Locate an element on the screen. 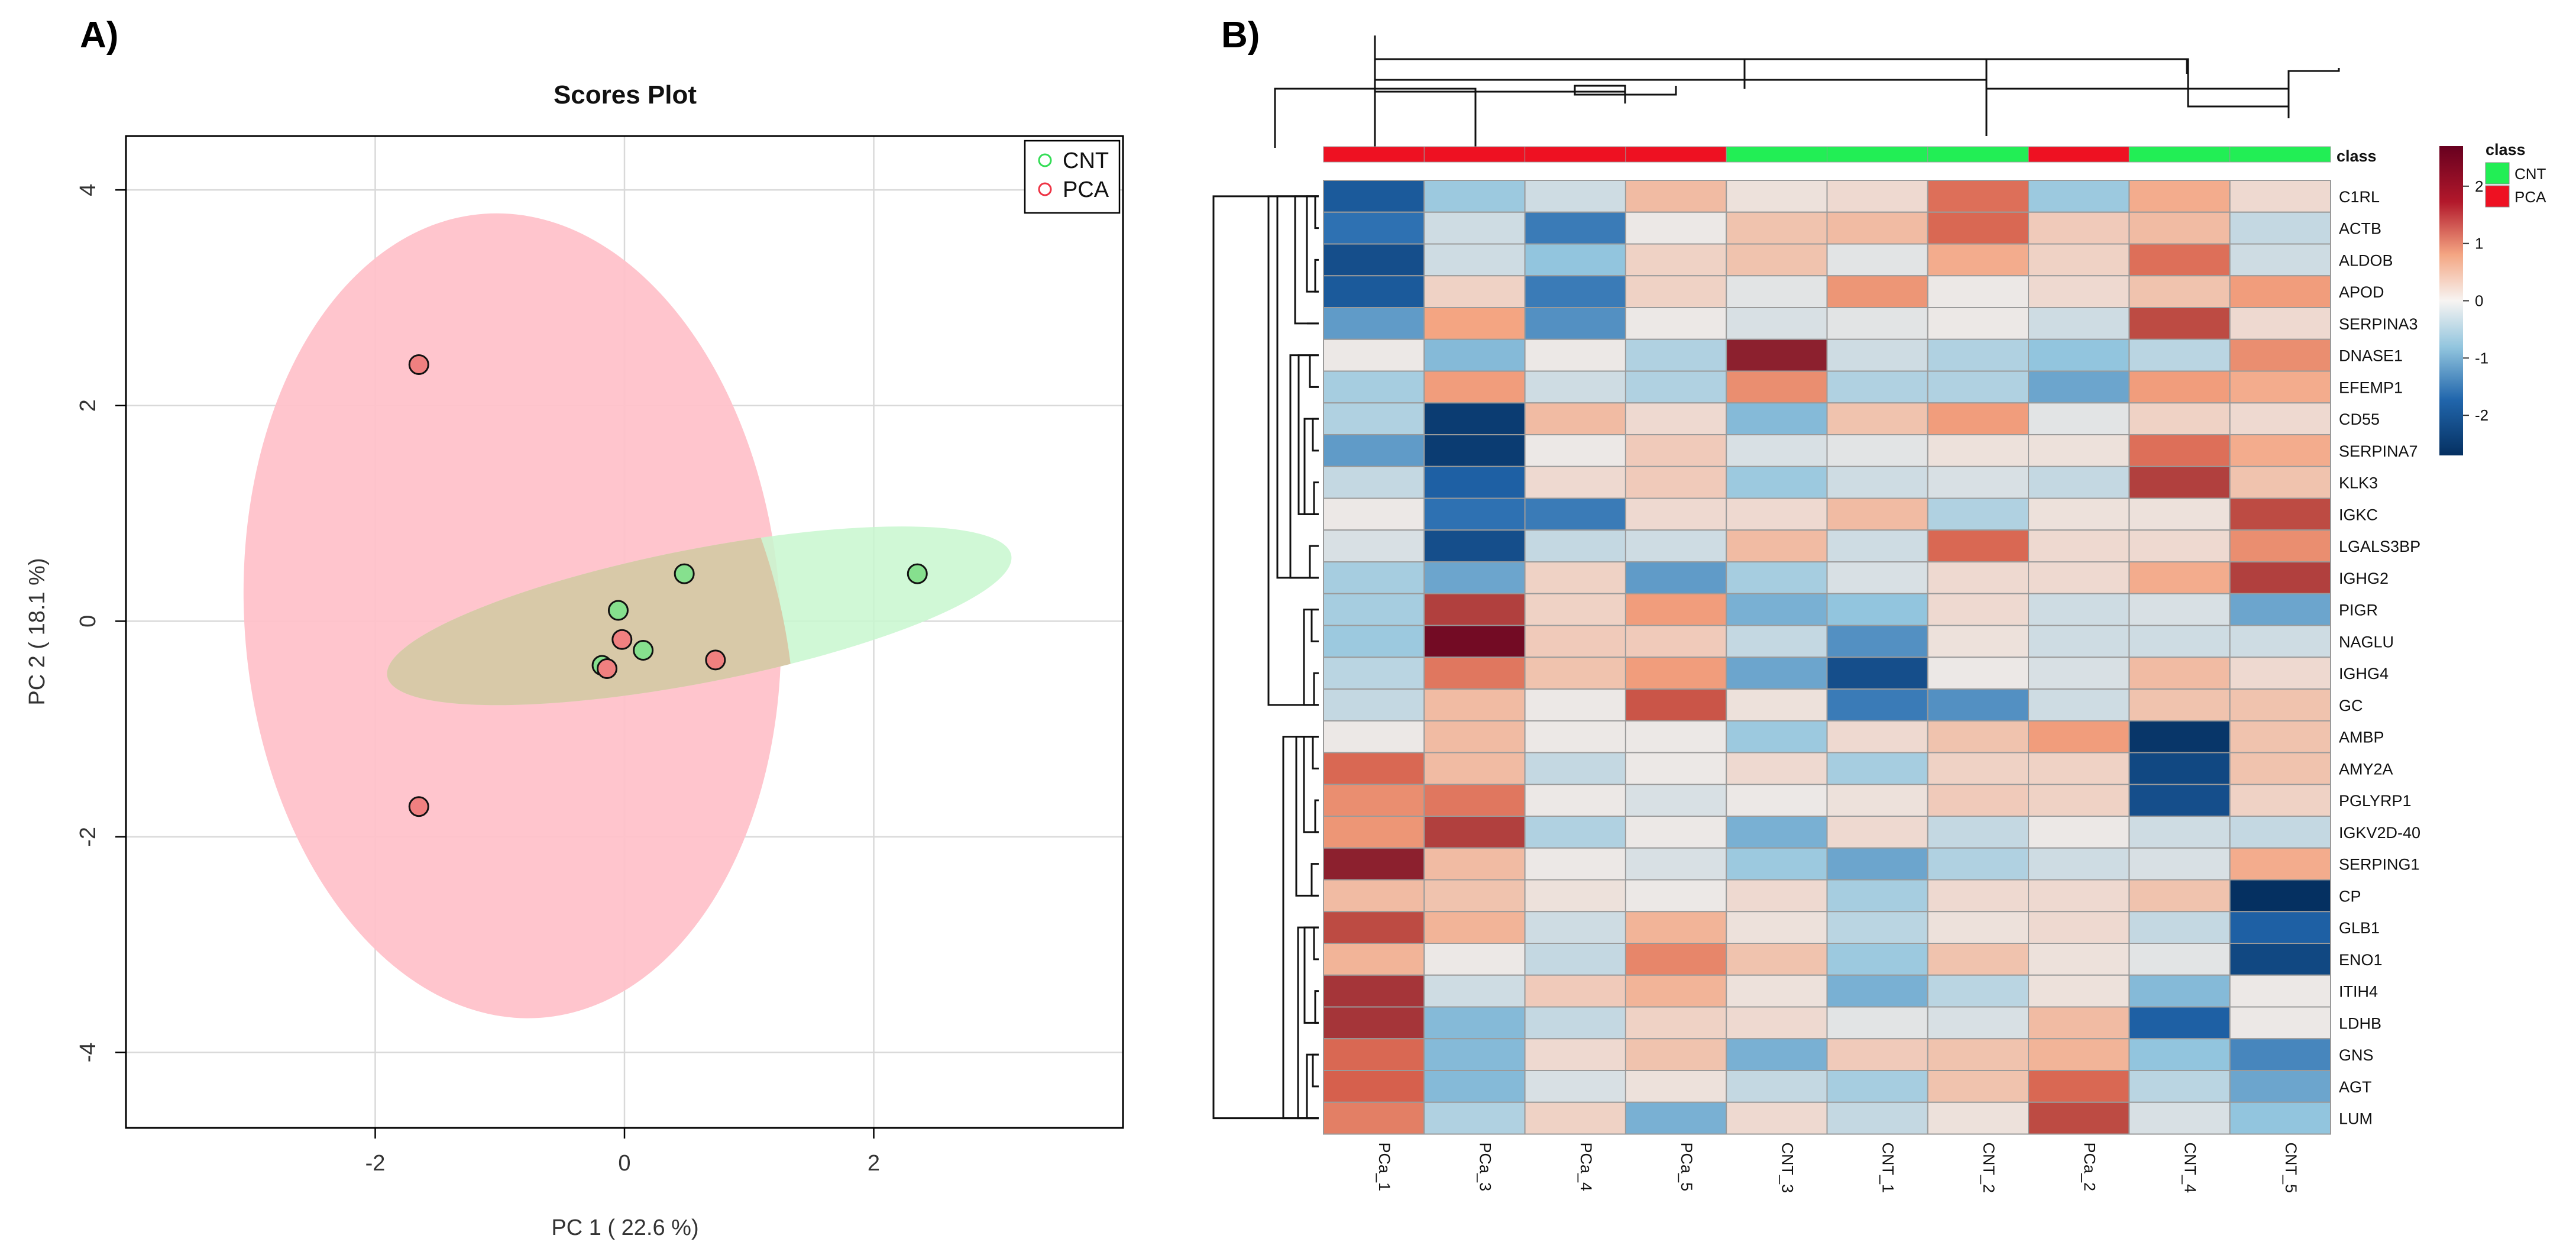 This screenshot has width=2576, height=1258. class-legend-cnt-swatch is located at coordinates (2498, 173).